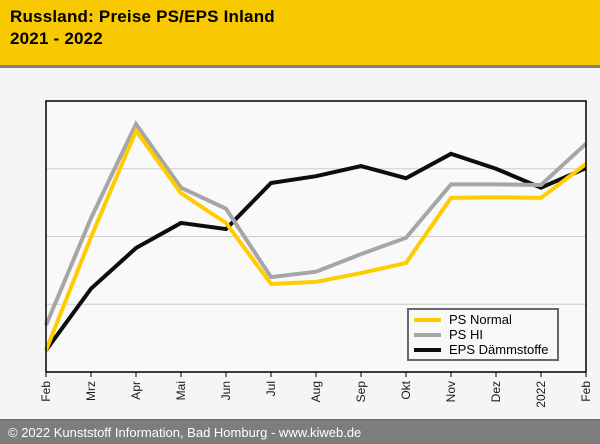 The width and height of the screenshot is (600, 444). I want to click on legend-label: EPS Dämmstoffe, so click(499, 349).